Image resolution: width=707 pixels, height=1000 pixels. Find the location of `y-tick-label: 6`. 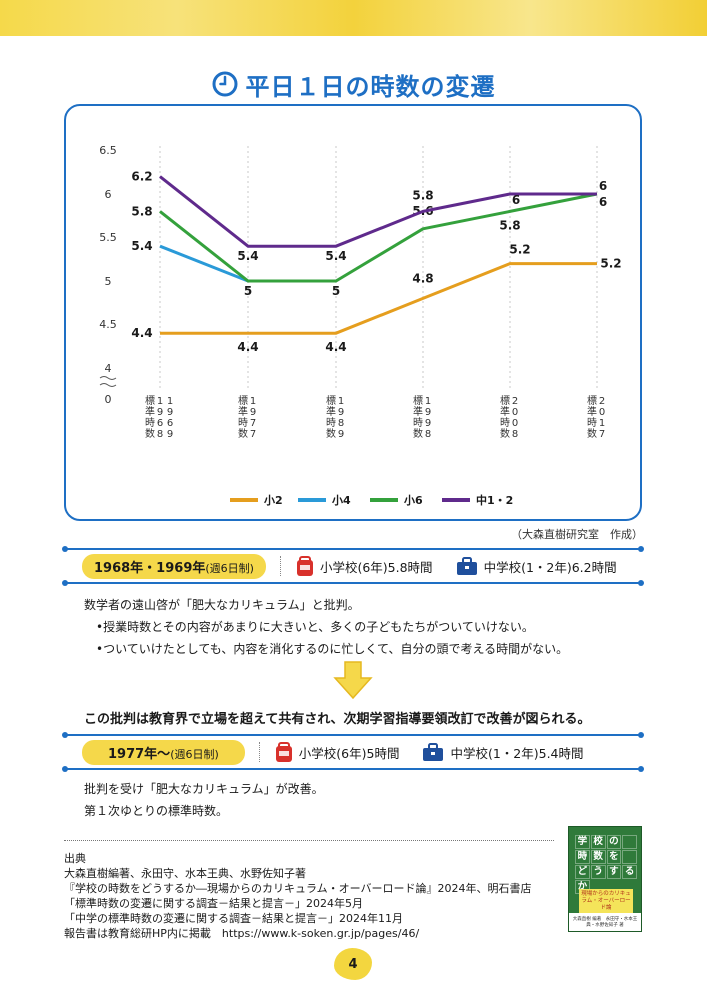

y-tick-label: 6 is located at coordinates (108, 194).